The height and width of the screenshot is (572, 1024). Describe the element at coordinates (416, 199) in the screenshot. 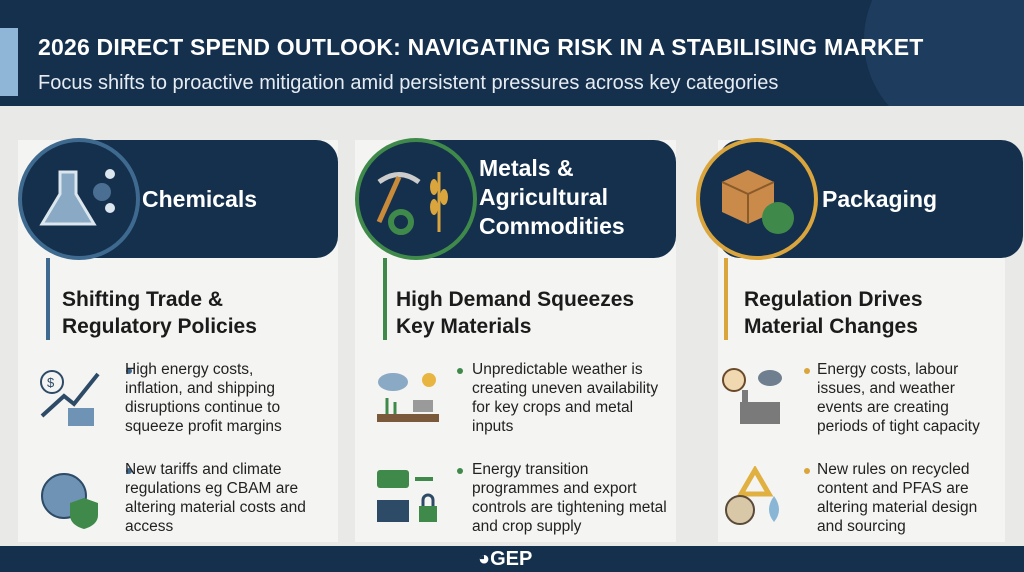

I see `pickaxe-wheat-icon` at that location.